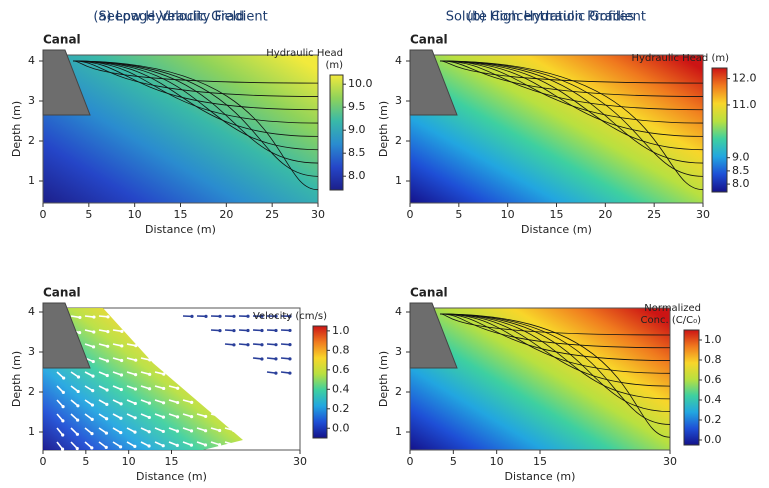 The height and width of the screenshot is (488, 769). Describe the element at coordinates (670, 461) in the screenshot. I see `x-tick-label: 30` at that location.